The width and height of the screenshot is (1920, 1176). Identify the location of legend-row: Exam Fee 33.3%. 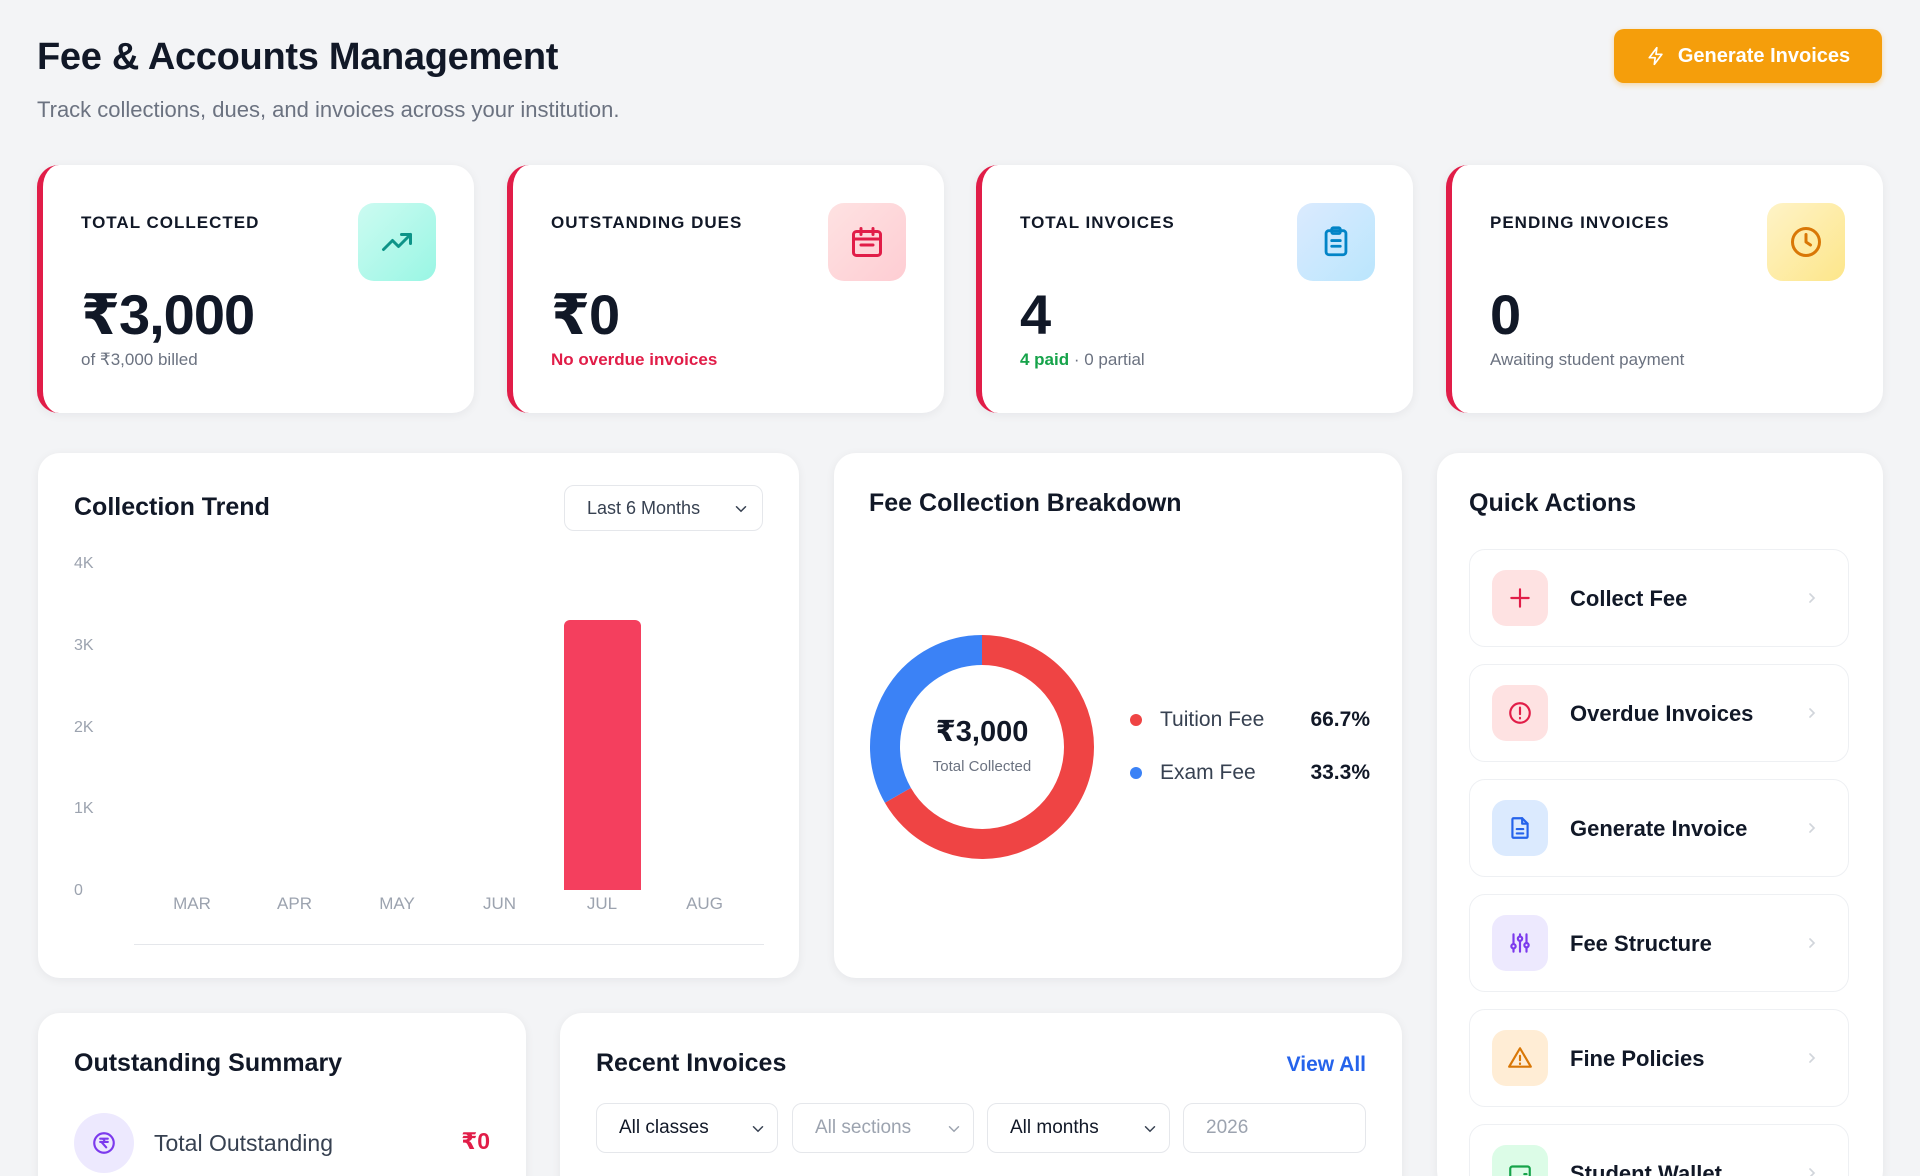
(1250, 773).